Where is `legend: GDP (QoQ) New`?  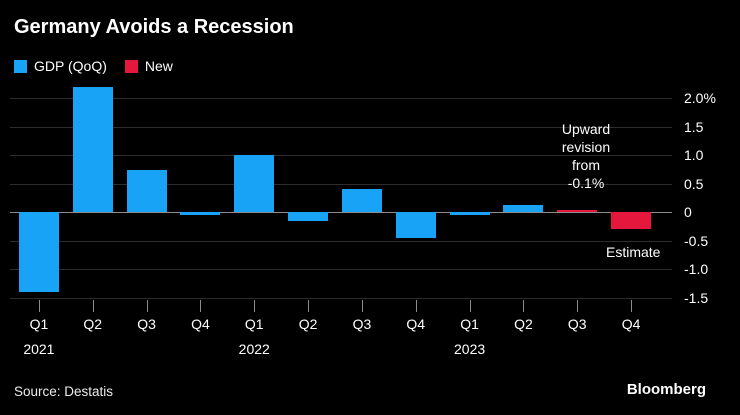
legend: GDP (QoQ) New is located at coordinates (93, 66).